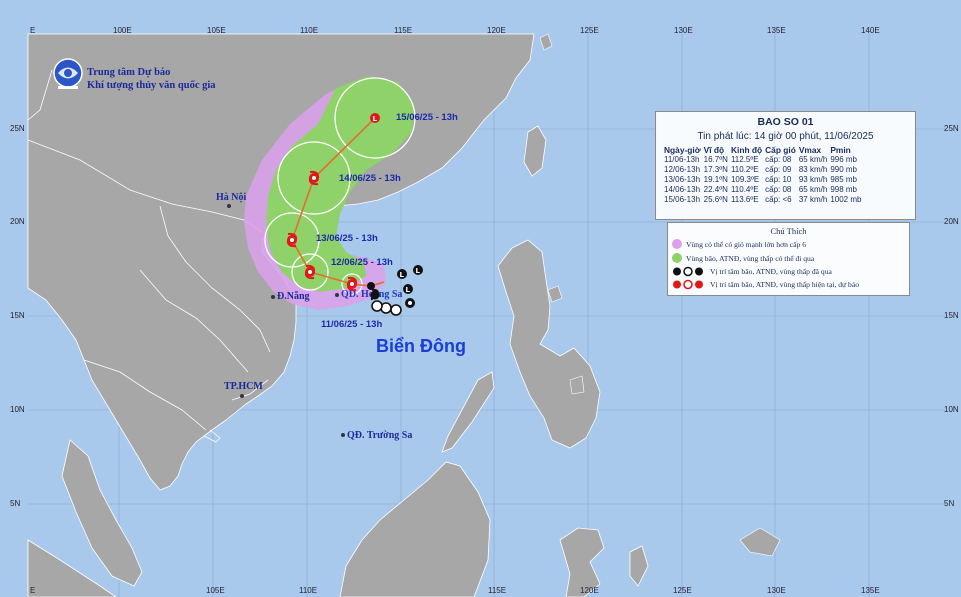  What do you see at coordinates (427, 117) in the screenshot?
I see `track-label-15-06: 15/06/25 - 13h` at bounding box center [427, 117].